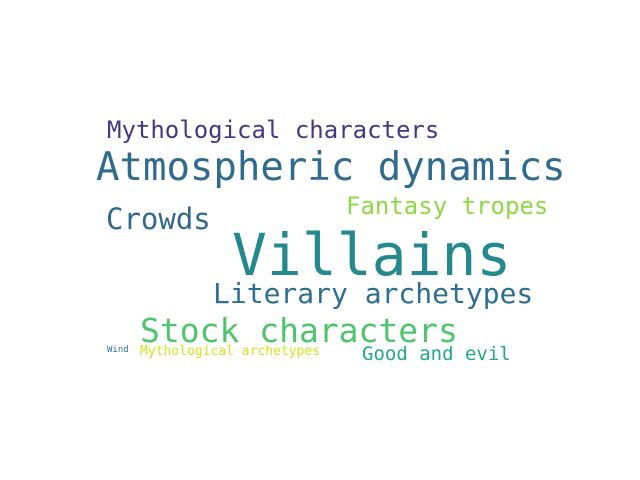  I want to click on word-fantasy-tropes: Fantasy tropes, so click(447, 206).